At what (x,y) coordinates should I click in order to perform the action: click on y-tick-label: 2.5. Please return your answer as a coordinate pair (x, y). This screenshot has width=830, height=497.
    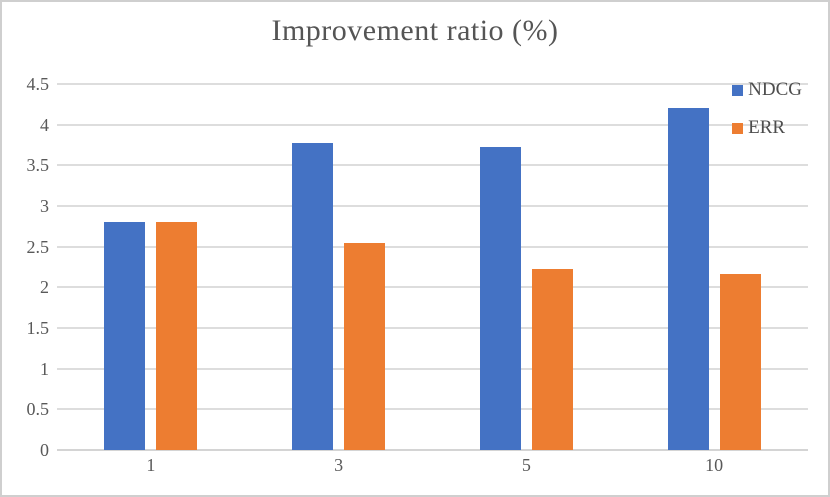
    Looking at the image, I should click on (38, 246).